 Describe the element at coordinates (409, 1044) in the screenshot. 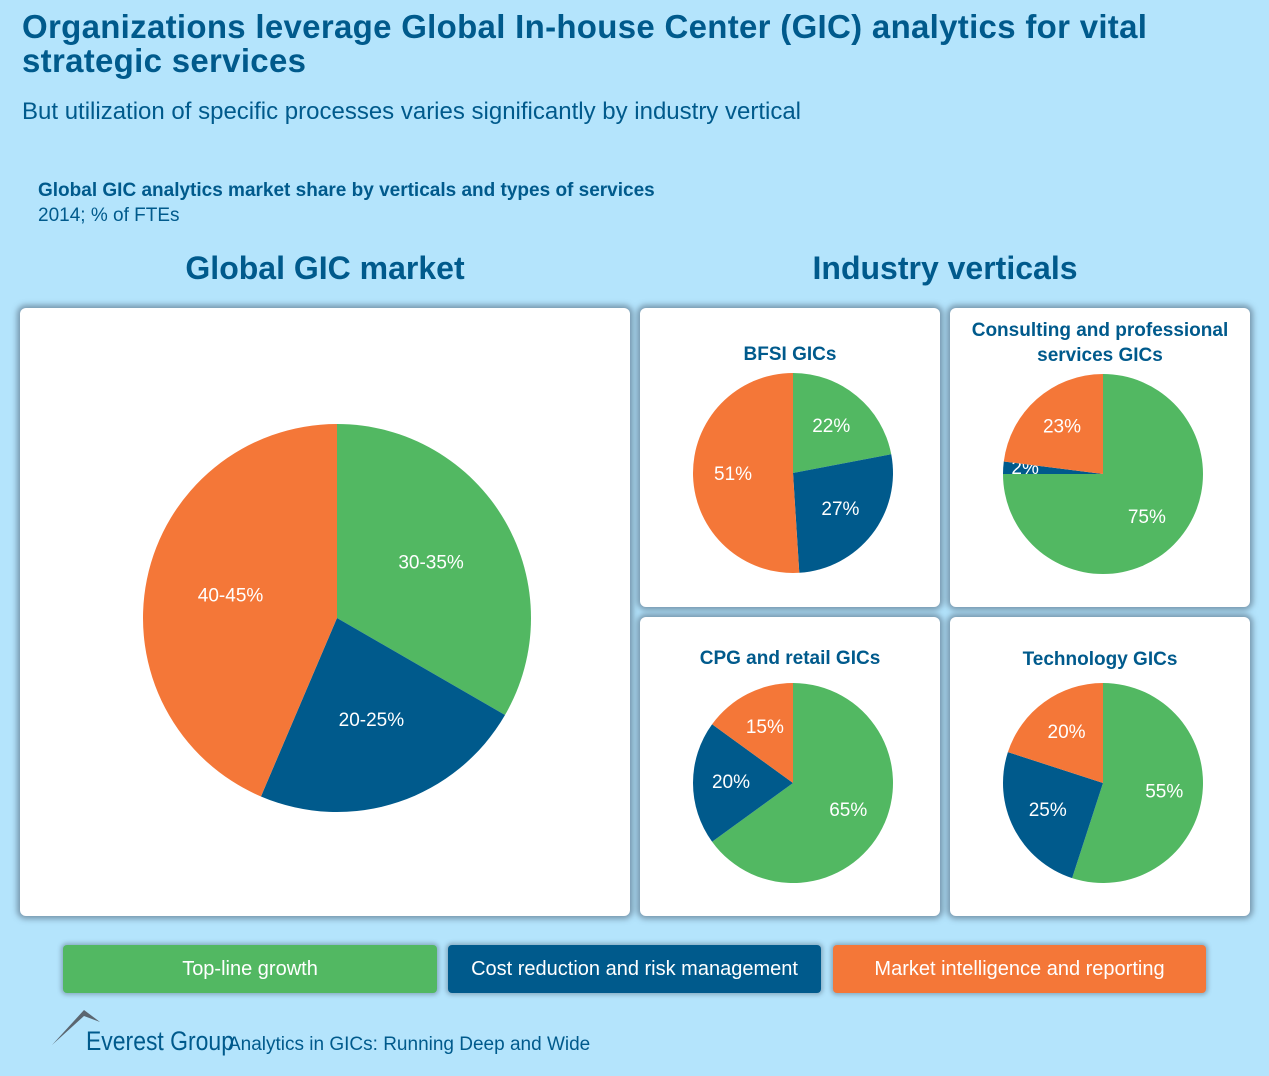

I see `report-title: Analytics in GICs: Running Deep and Wide` at that location.